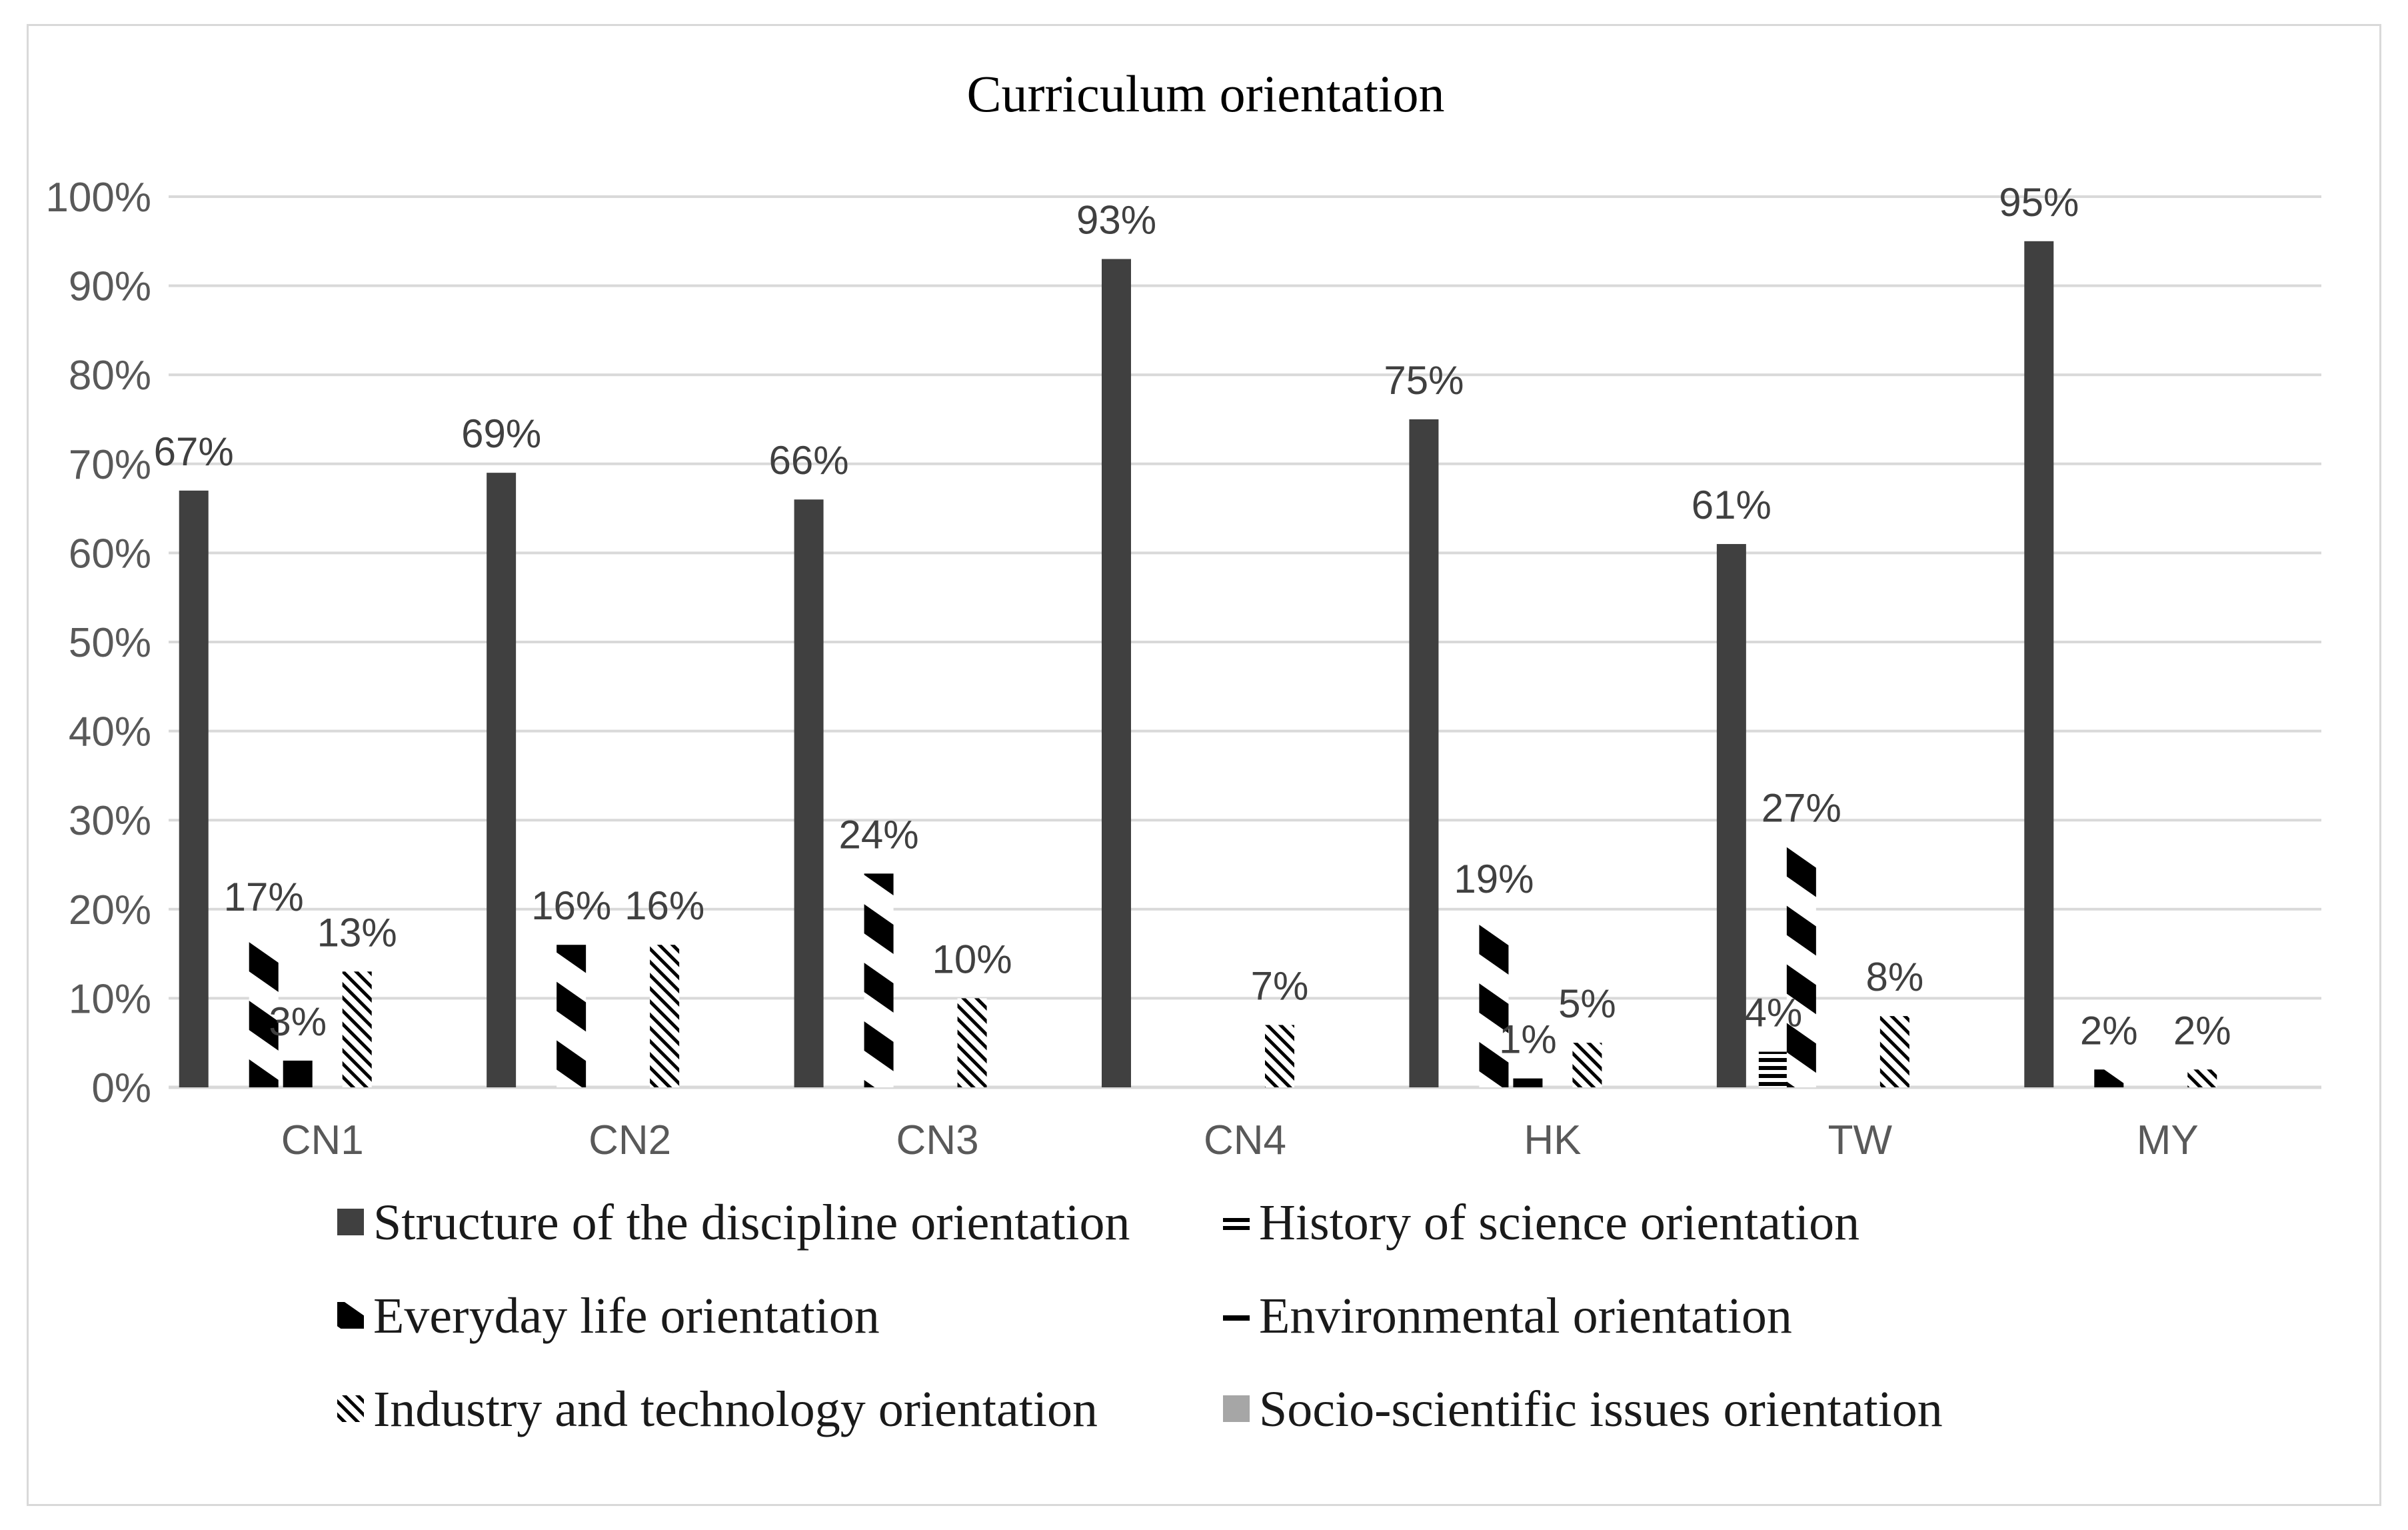 This screenshot has height=1530, width=2408. I want to click on data-label: 24%, so click(879, 834).